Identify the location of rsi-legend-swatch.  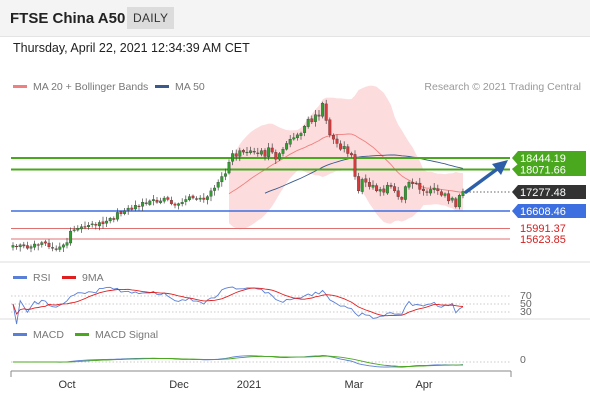
(20, 277).